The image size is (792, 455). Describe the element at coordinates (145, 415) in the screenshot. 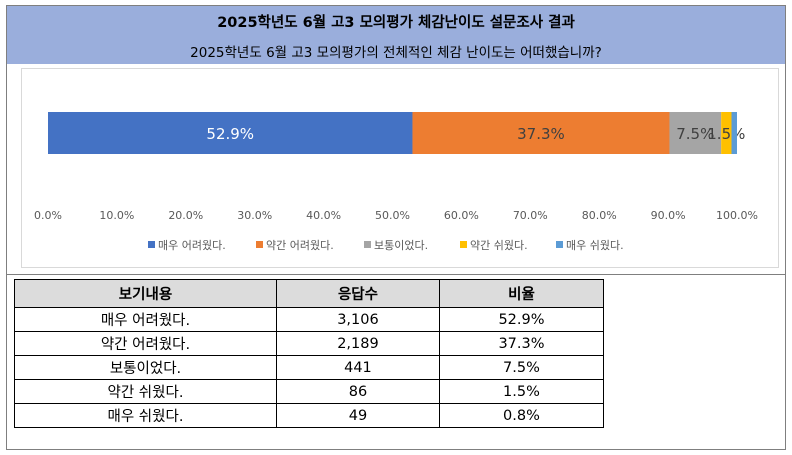

I see `cell-option: 매우 쉬웠다.` at that location.